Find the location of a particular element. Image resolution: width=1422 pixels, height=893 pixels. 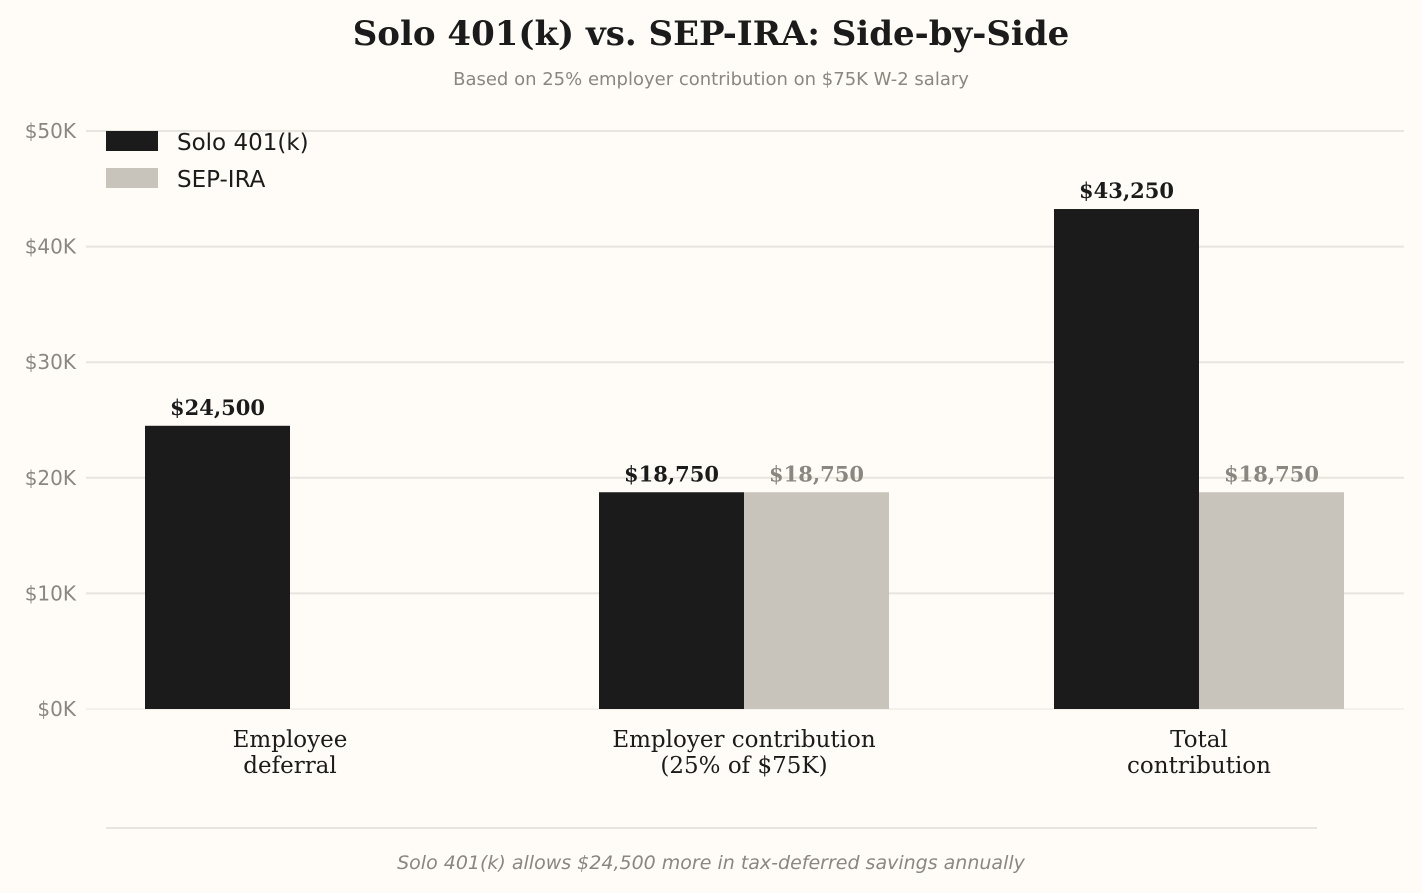

x-tick-label: Employer contribution is located at coordinates (744, 740).